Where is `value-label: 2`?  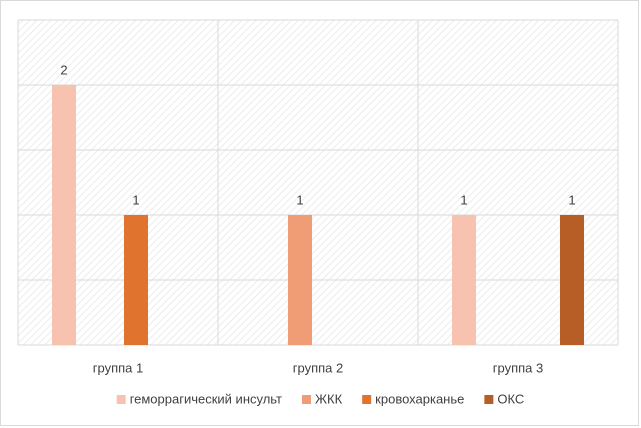
value-label: 2 is located at coordinates (63, 69).